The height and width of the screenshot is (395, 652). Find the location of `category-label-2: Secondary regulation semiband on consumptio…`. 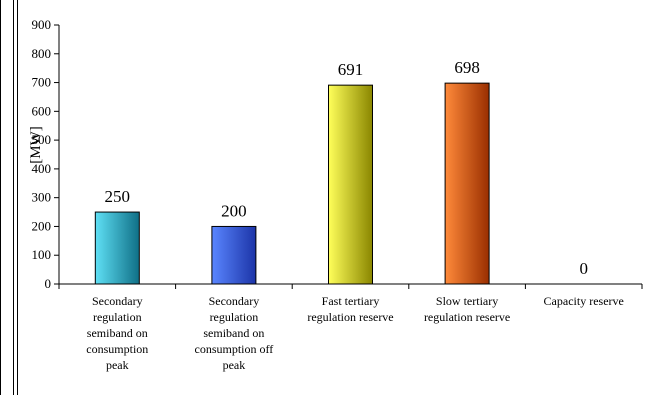

category-label-2: Secondary regulation semiband on consumptio… is located at coordinates (234, 333).